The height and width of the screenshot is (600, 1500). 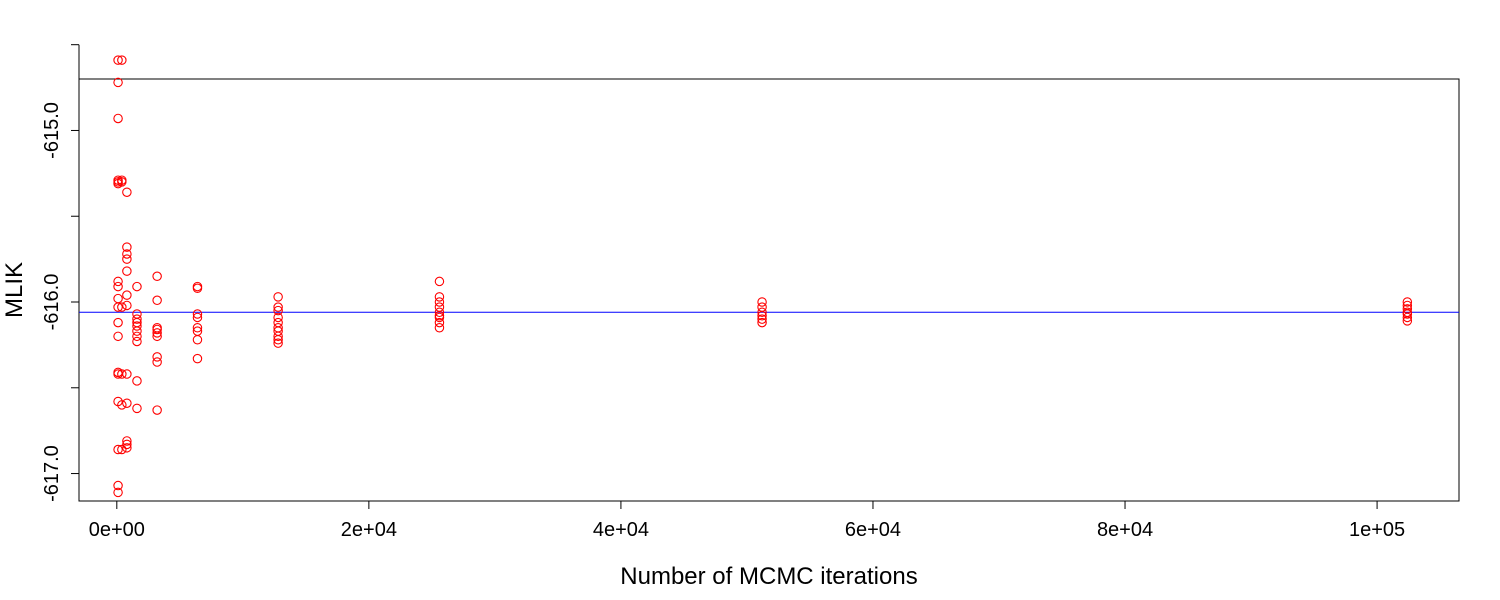 What do you see at coordinates (768, 576) in the screenshot?
I see `x-axis-title: Number of MCMC iterations` at bounding box center [768, 576].